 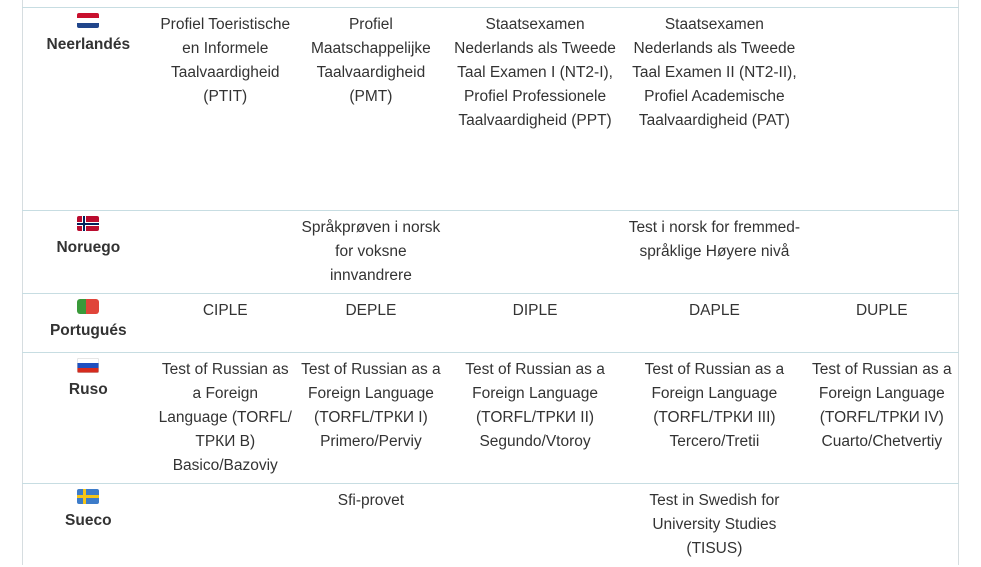 What do you see at coordinates (535, 323) in the screenshot?
I see `exam-cell: DIPLE` at bounding box center [535, 323].